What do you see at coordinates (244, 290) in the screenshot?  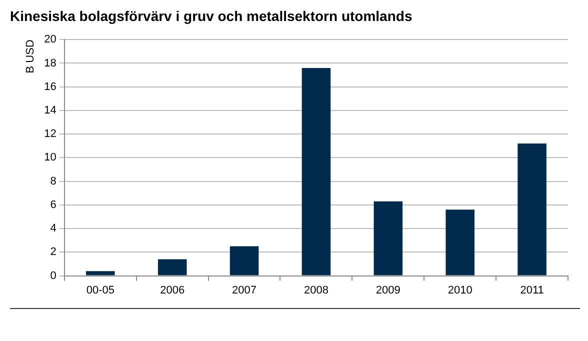 I see `x-tick-label: 2007` at bounding box center [244, 290].